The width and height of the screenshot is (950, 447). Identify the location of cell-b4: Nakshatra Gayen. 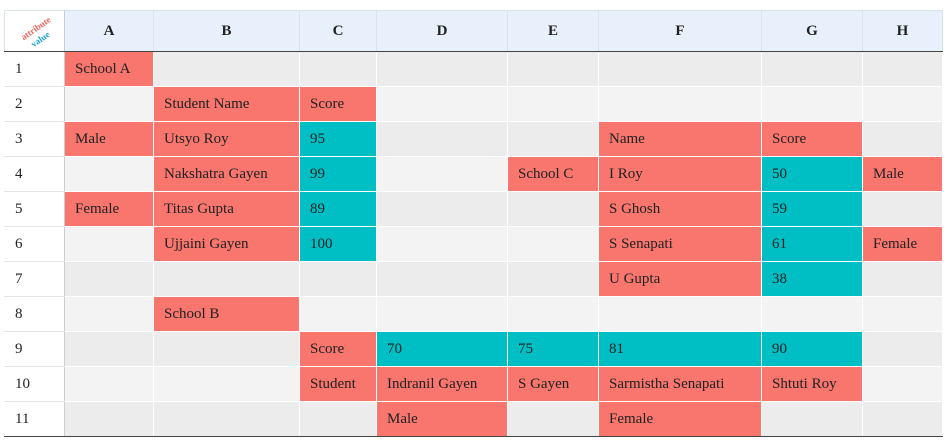
(226, 174).